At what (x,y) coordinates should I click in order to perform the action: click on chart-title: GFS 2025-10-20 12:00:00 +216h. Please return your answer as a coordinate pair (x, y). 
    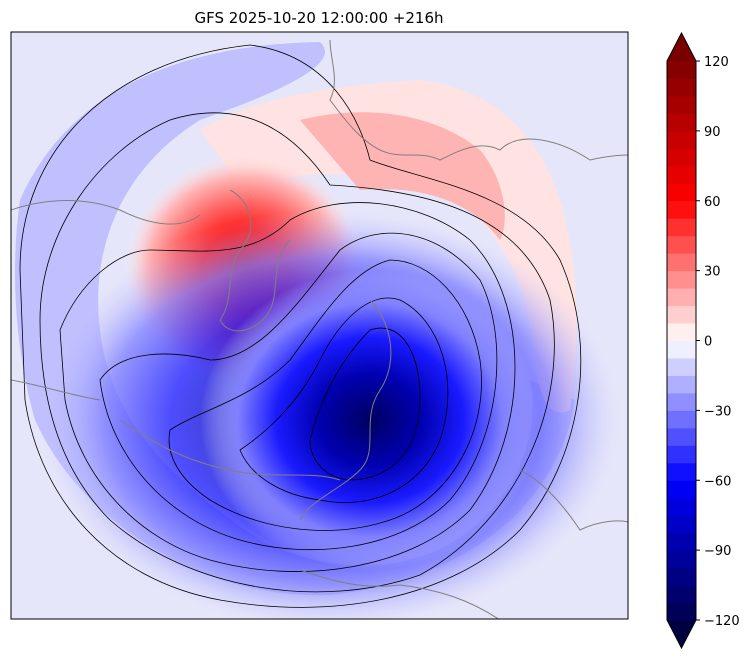
    Looking at the image, I should click on (318, 18).